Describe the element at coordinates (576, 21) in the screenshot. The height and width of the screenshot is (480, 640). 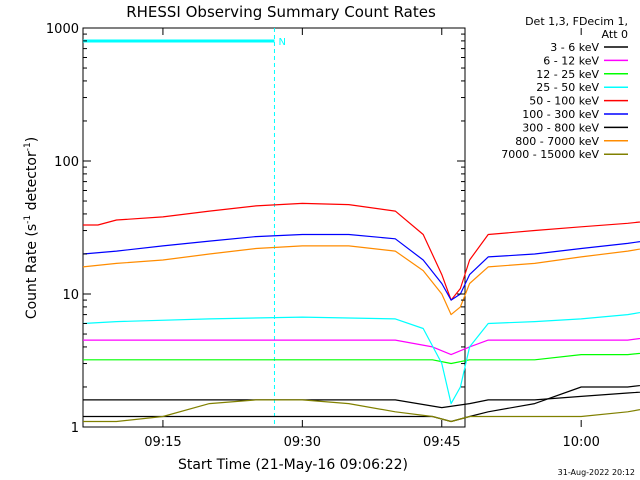
I see `legend-header-line-1: Det 1,3, FDecim 1,` at that location.